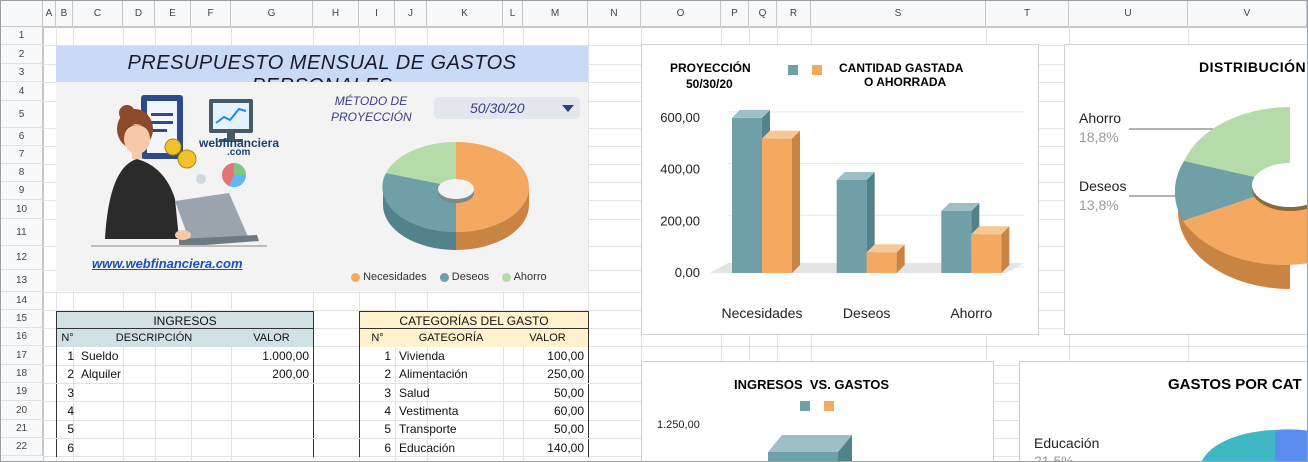  I want to click on column-header-m: M, so click(555, 14).